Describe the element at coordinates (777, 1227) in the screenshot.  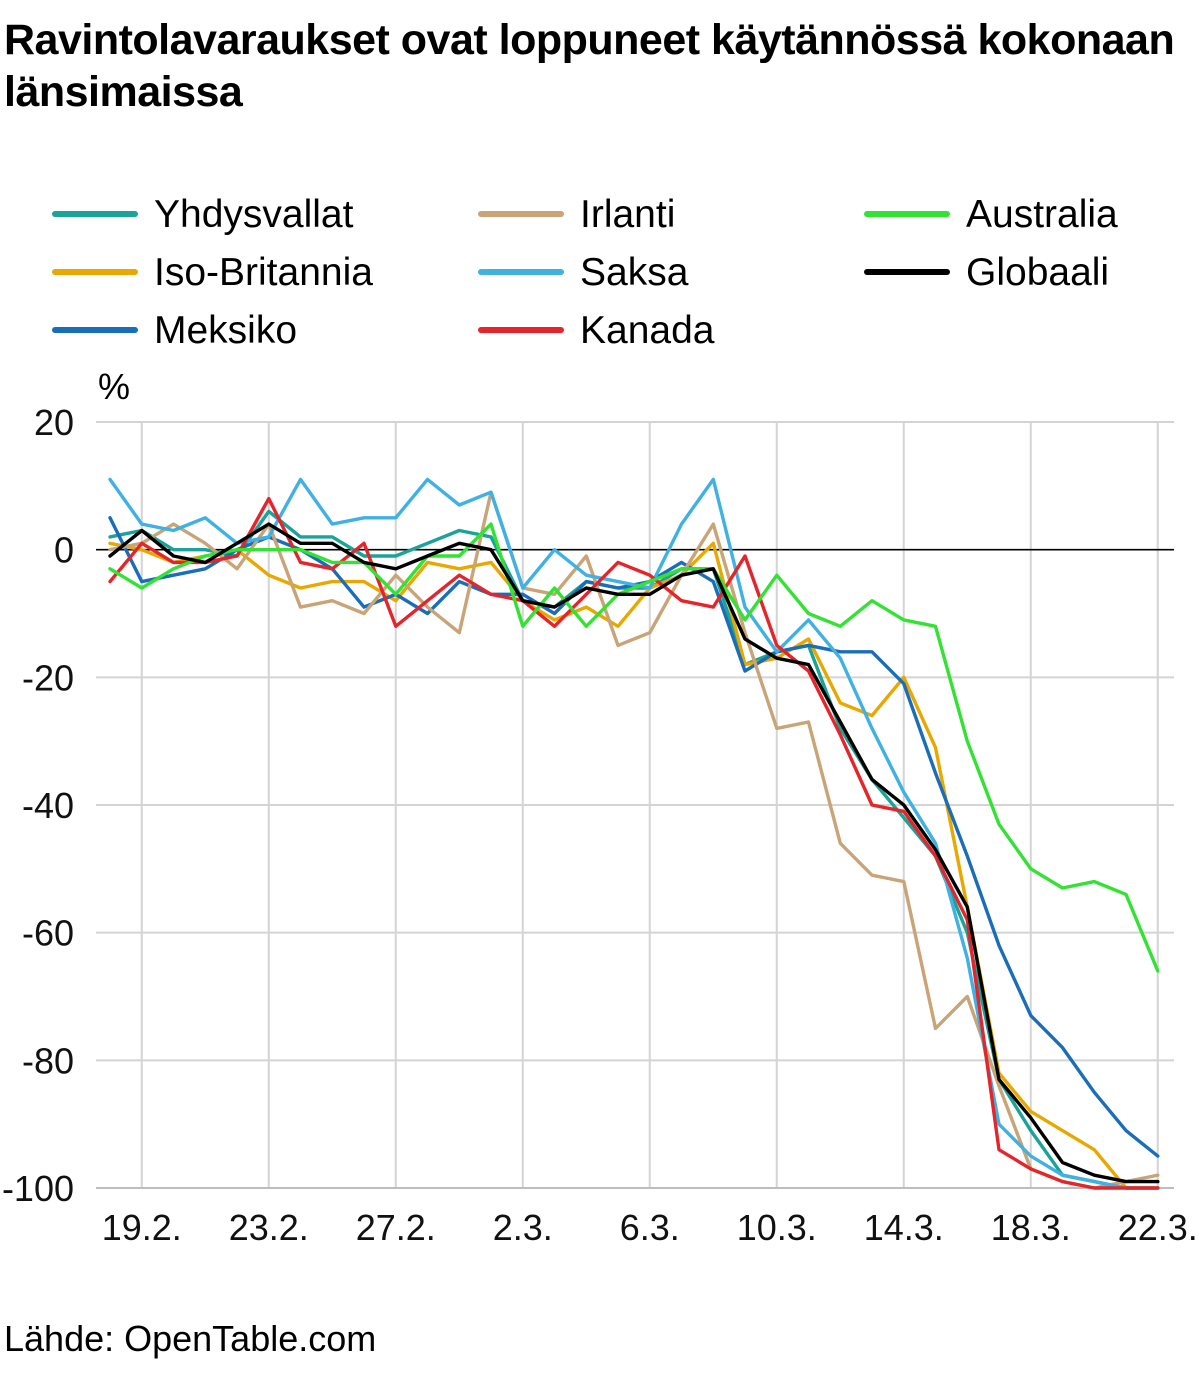
I see `x-tick-label: 10.3.` at that location.